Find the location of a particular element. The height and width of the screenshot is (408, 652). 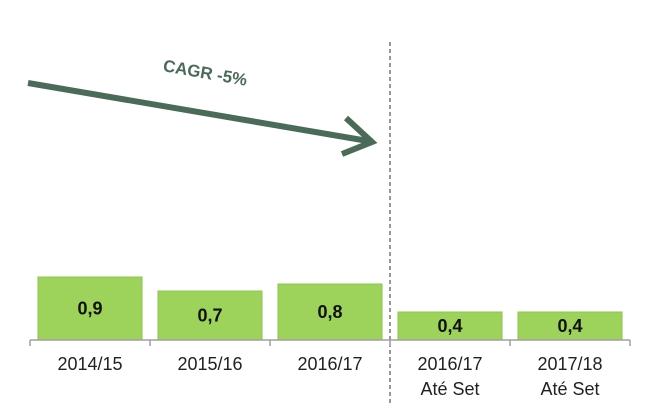

x-tick-label: 2014/15 is located at coordinates (90, 364).